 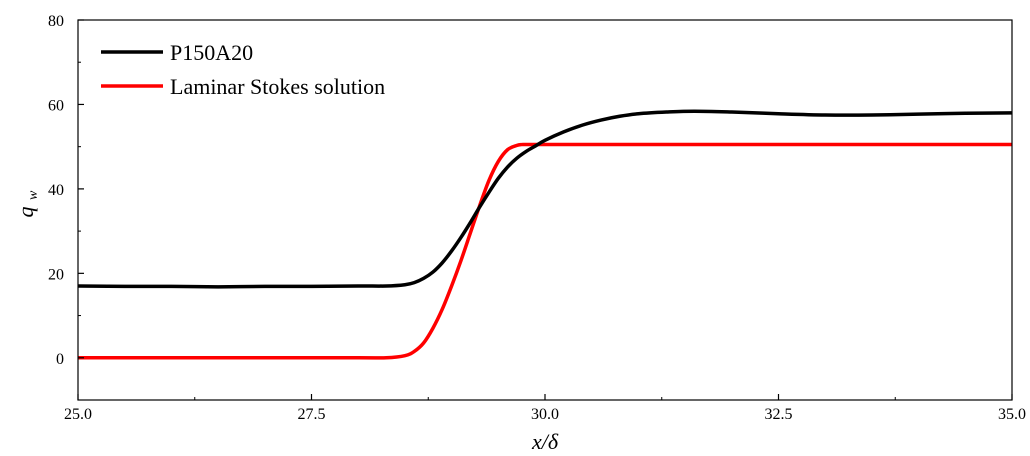 What do you see at coordinates (277, 86) in the screenshot?
I see `legend-label: Laminar Stokes solution` at bounding box center [277, 86].